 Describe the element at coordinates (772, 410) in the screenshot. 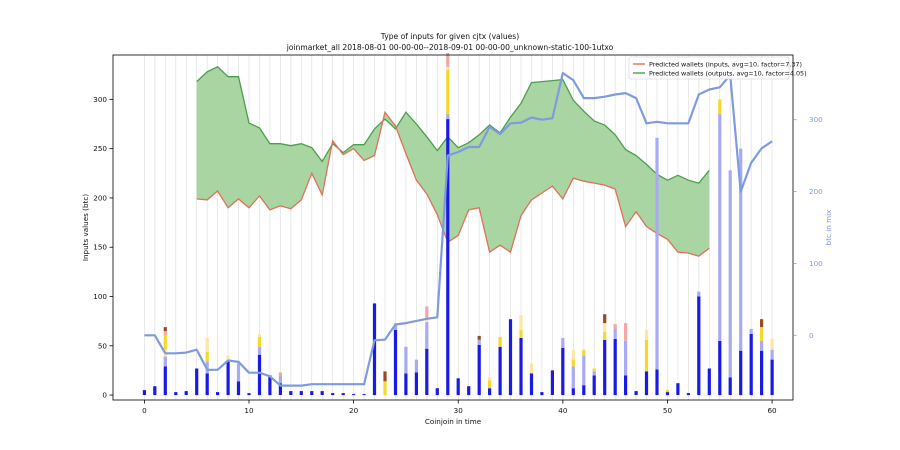

I see `x-tick-label: 60` at that location.